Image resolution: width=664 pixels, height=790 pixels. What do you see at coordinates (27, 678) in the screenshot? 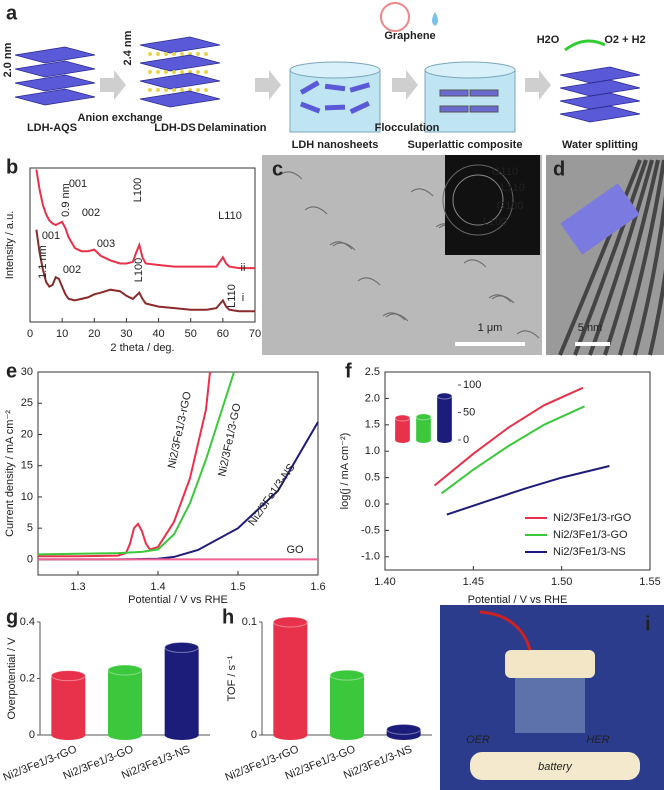
I see `y-tick-label: 0.2` at bounding box center [27, 678].